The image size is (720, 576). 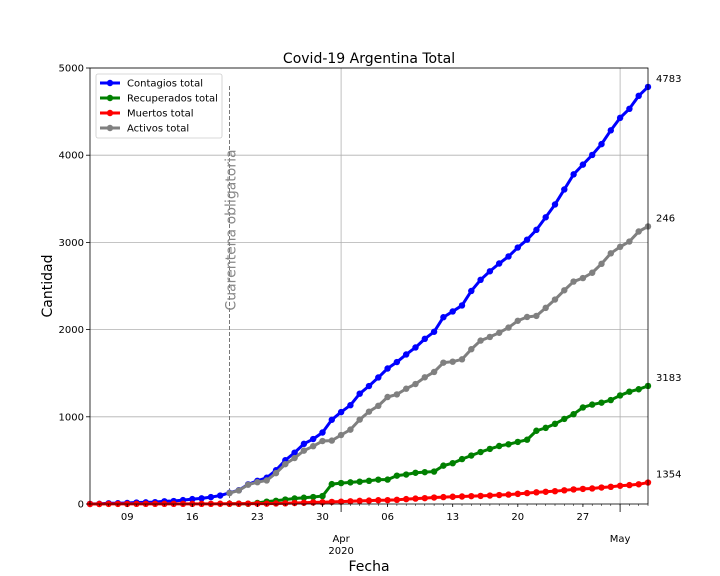 What do you see at coordinates (192, 517) in the screenshot?
I see `x-tick-label: 16` at bounding box center [192, 517].